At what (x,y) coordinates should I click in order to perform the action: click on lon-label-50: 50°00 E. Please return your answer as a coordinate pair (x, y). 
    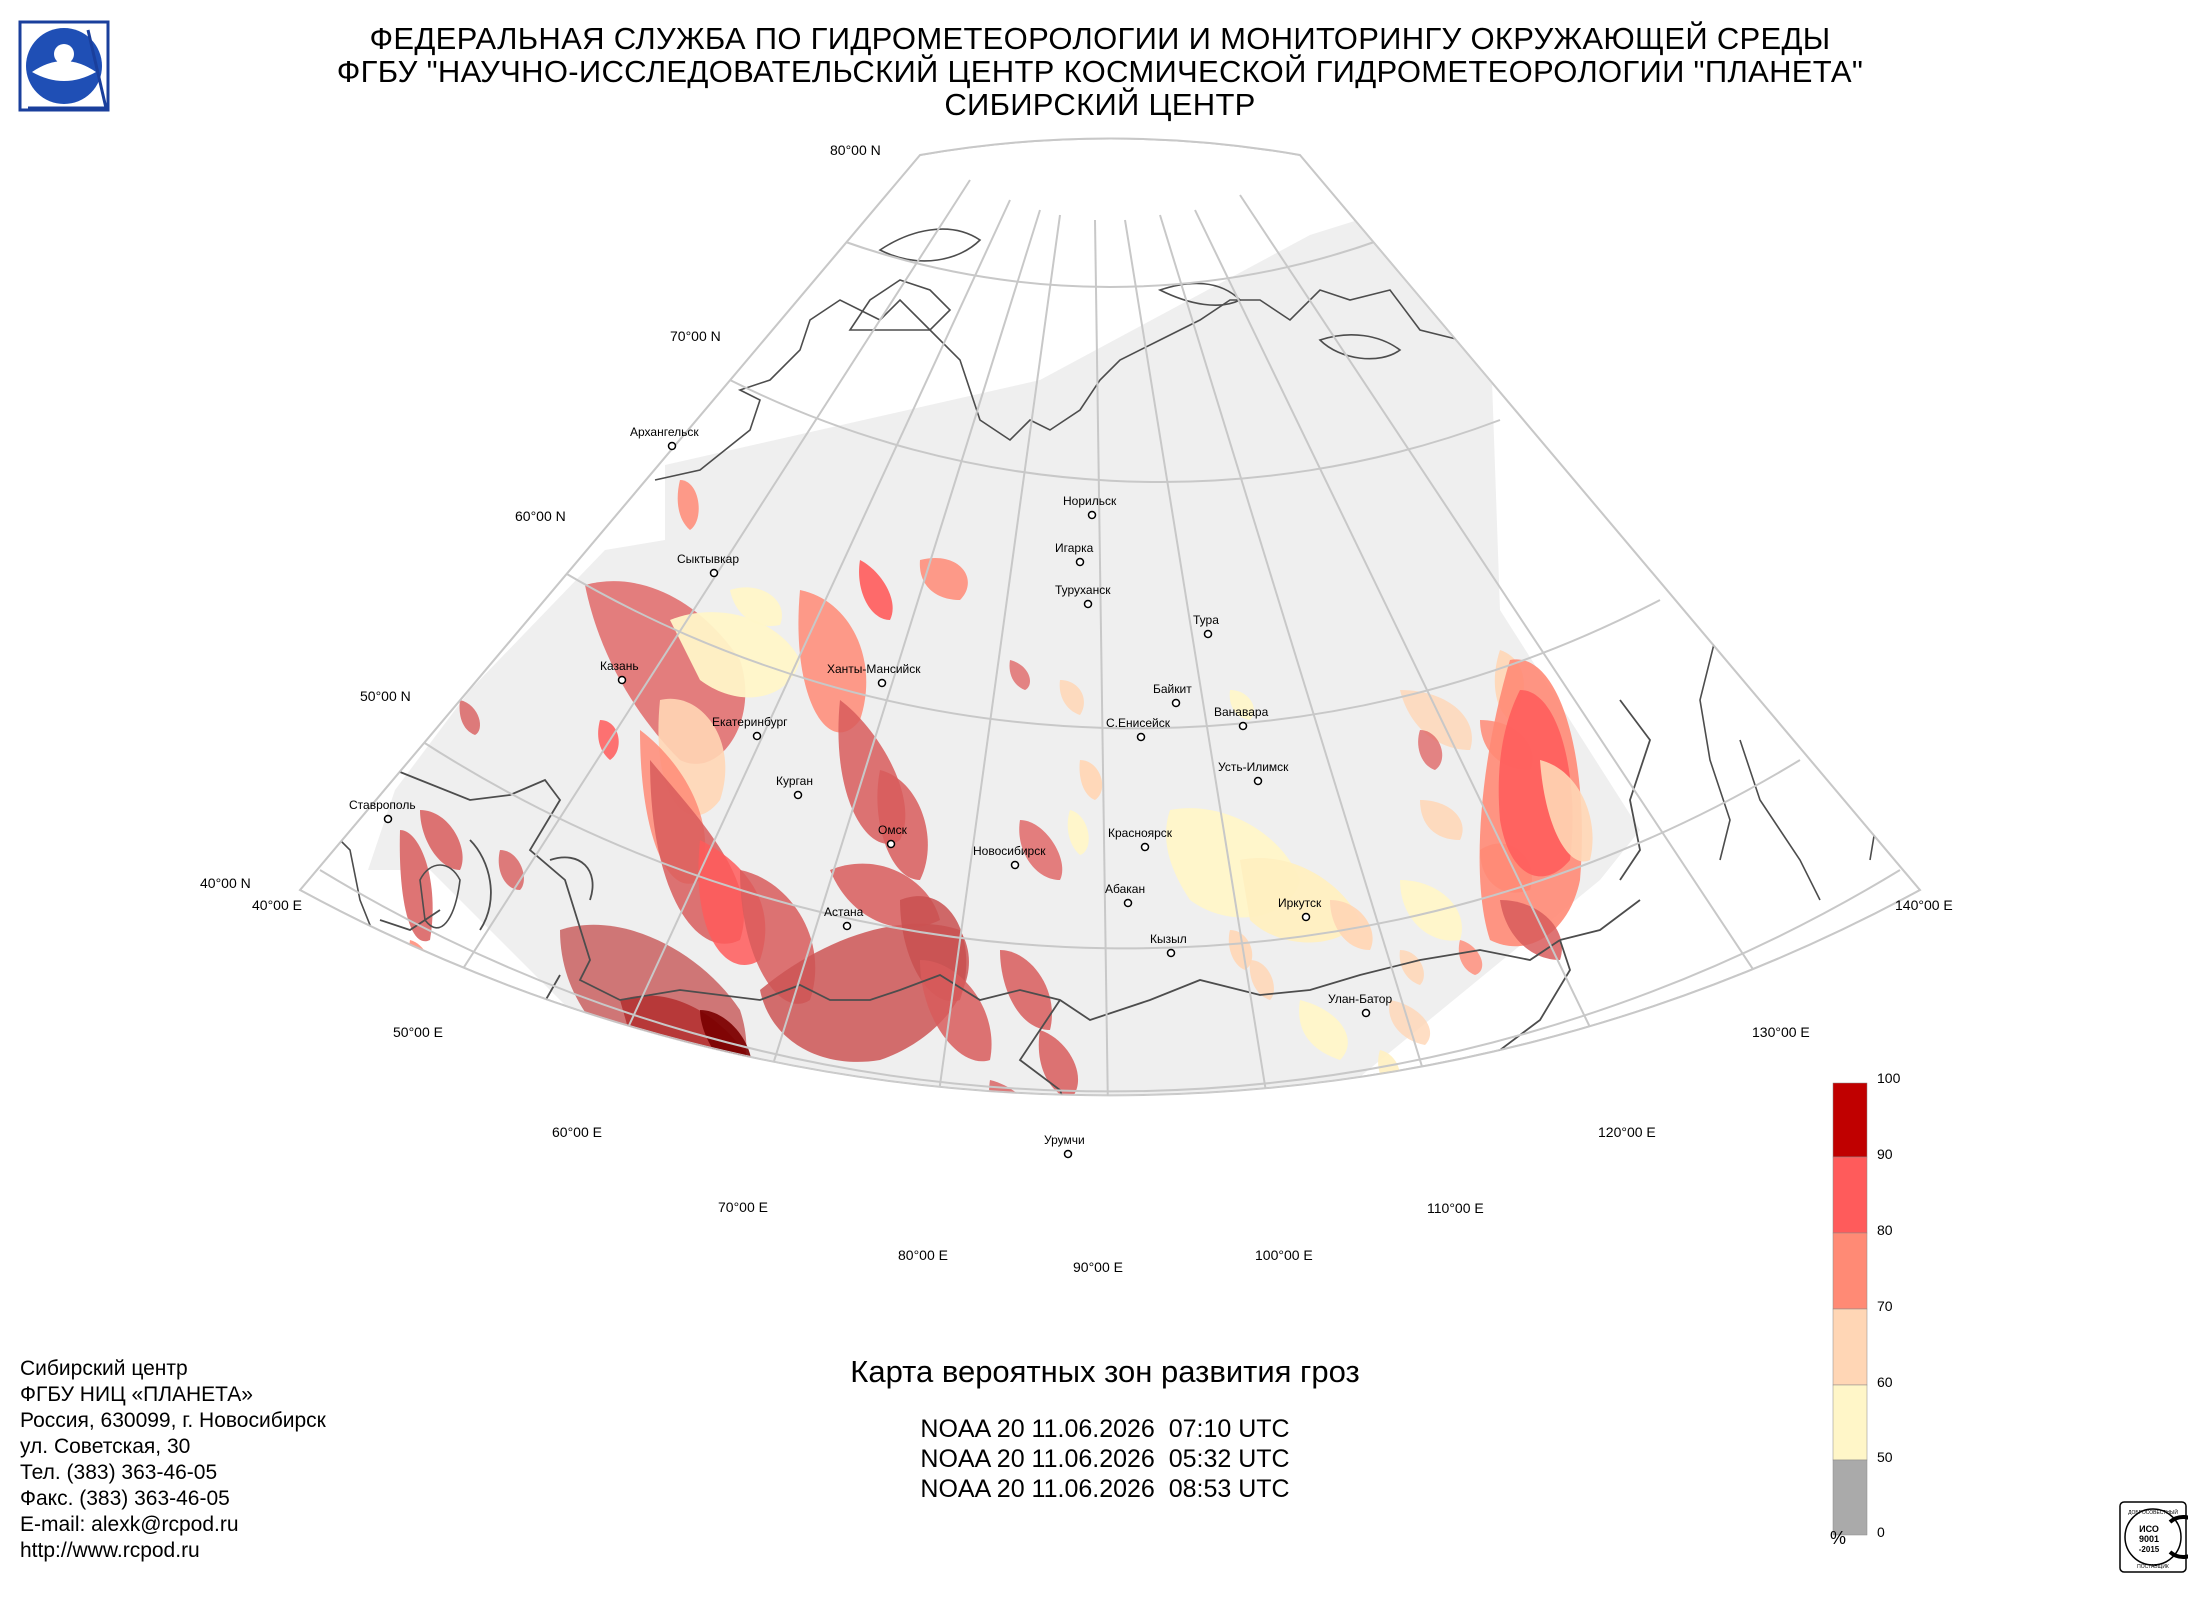
    Looking at the image, I should click on (418, 1032).